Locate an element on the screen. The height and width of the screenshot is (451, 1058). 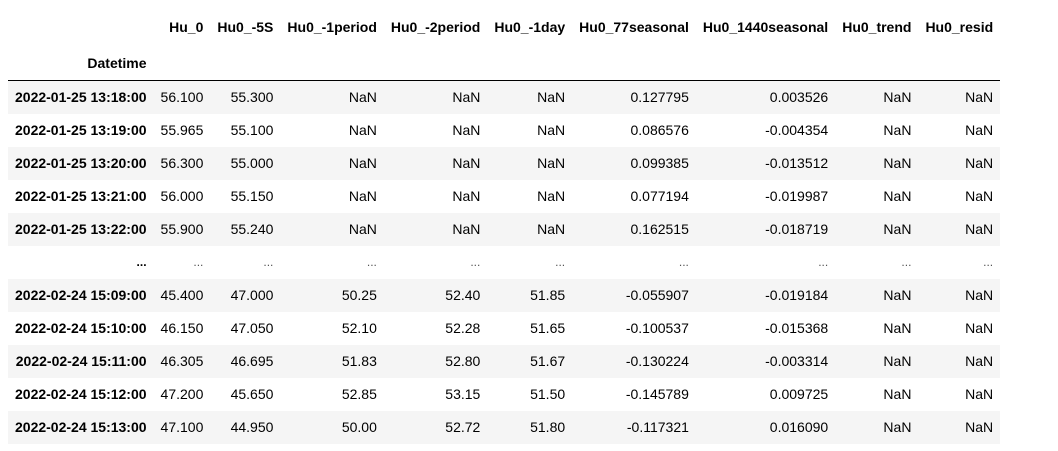
table-cell: 0.162515 is located at coordinates (659, 229).